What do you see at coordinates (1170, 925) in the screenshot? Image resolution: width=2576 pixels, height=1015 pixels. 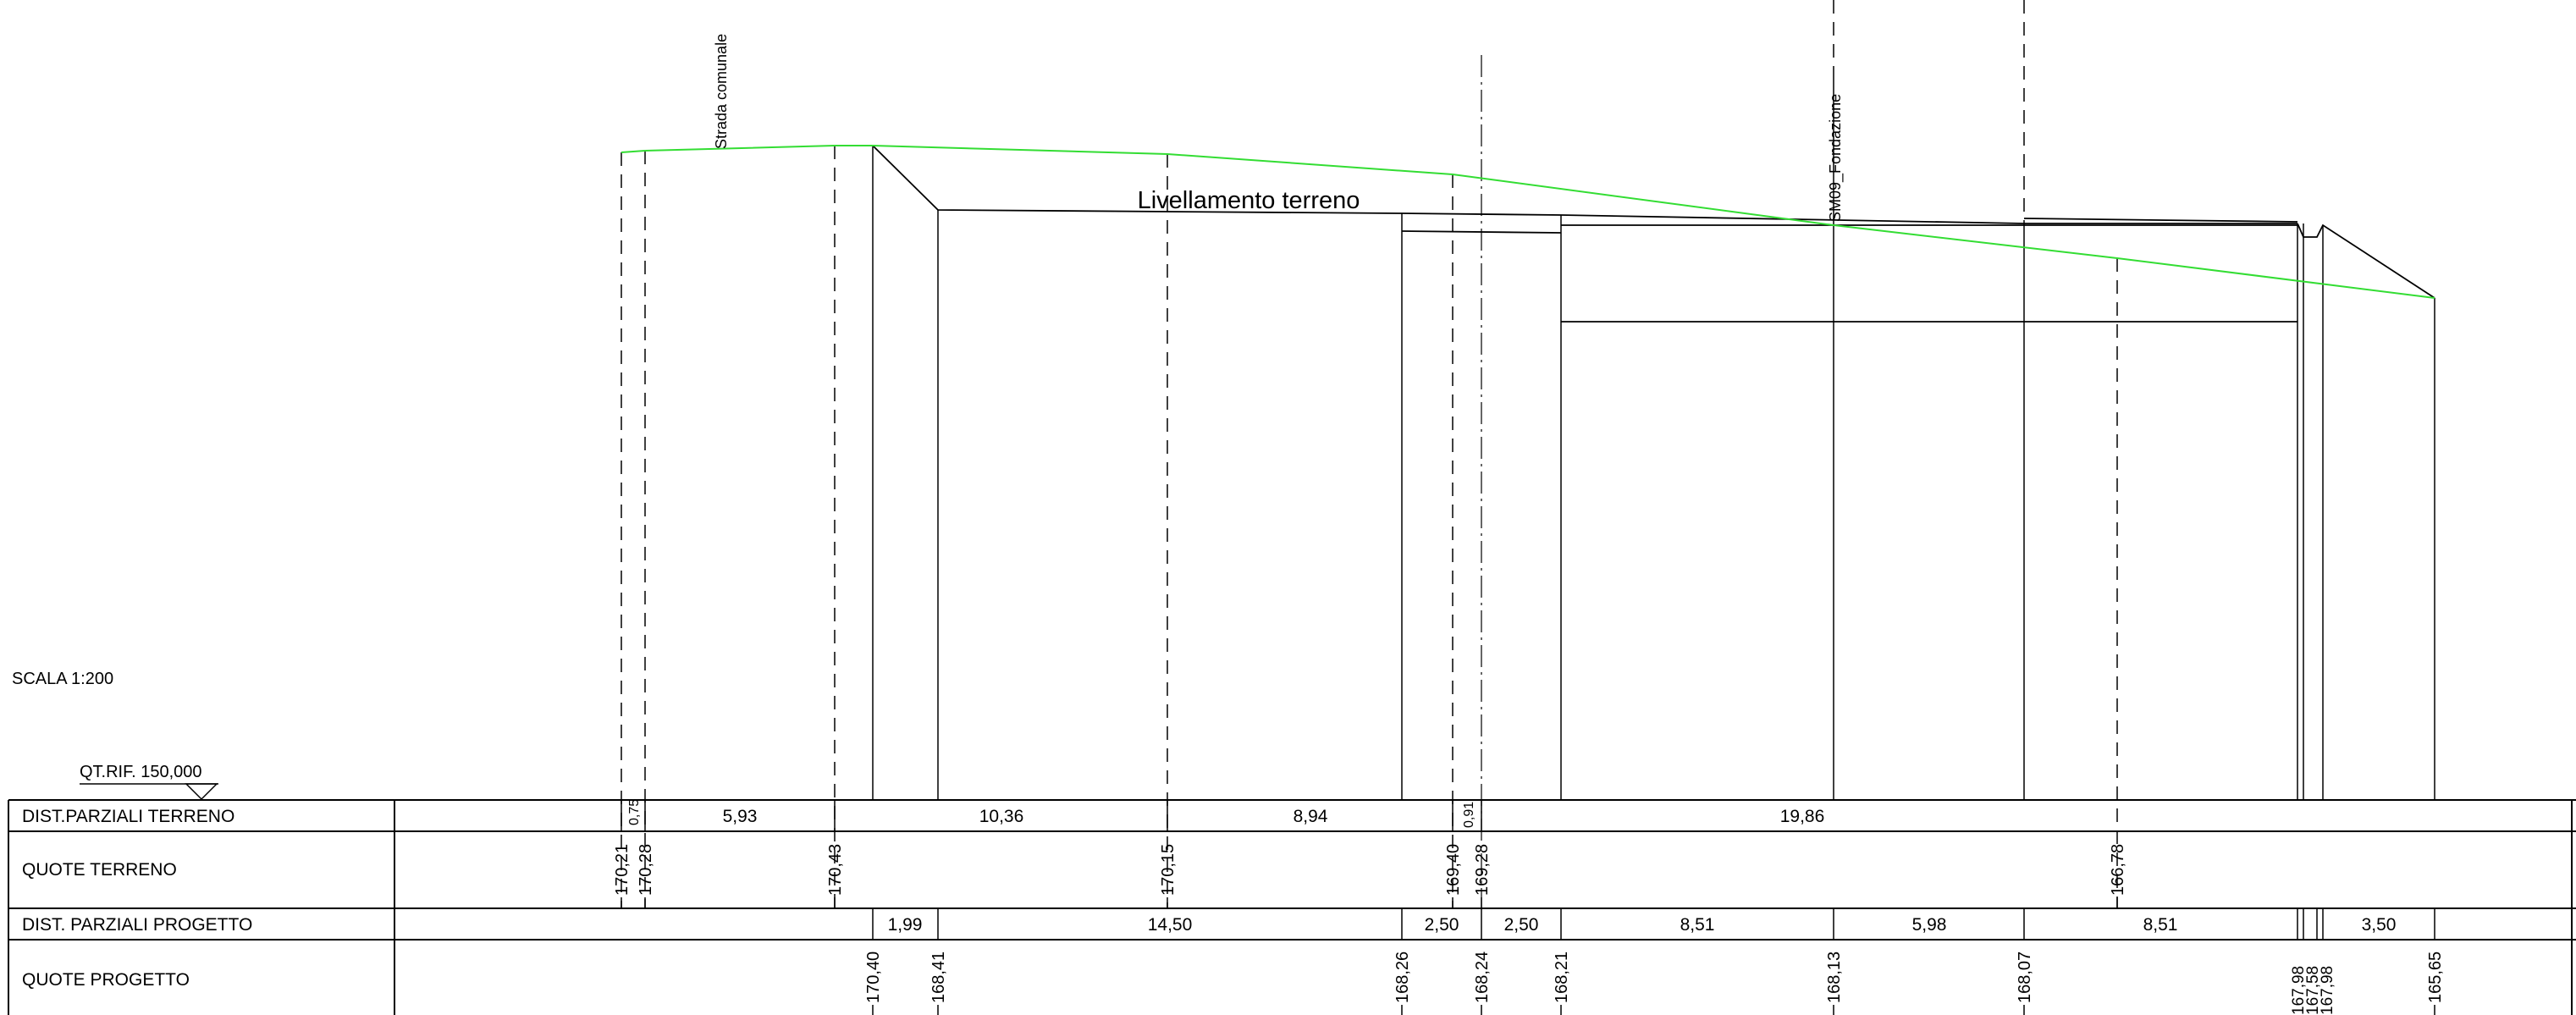 I see `project-distance-value: 14,50` at bounding box center [1170, 925].